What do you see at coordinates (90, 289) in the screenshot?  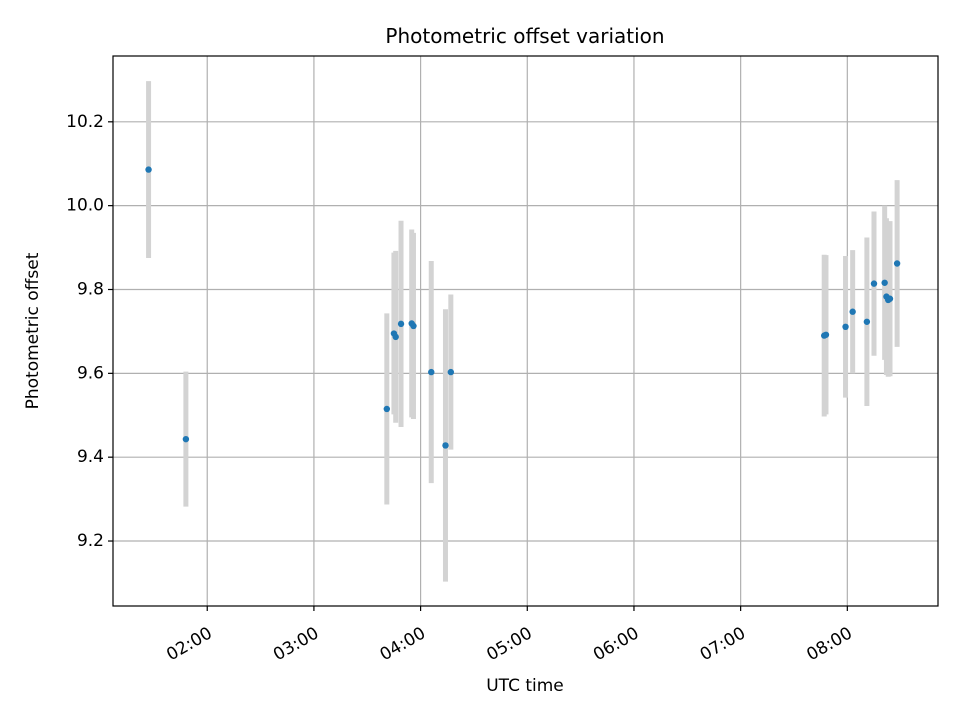 I see `y-tick-label: 9.8` at bounding box center [90, 289].